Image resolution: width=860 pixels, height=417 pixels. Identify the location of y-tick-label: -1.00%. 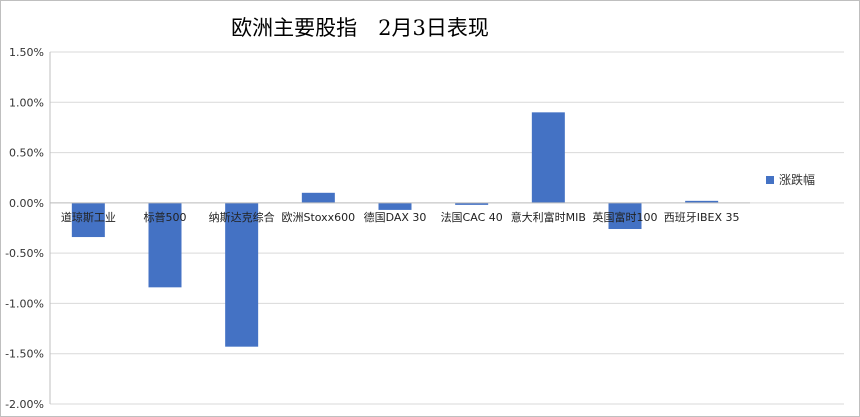
(24, 303).